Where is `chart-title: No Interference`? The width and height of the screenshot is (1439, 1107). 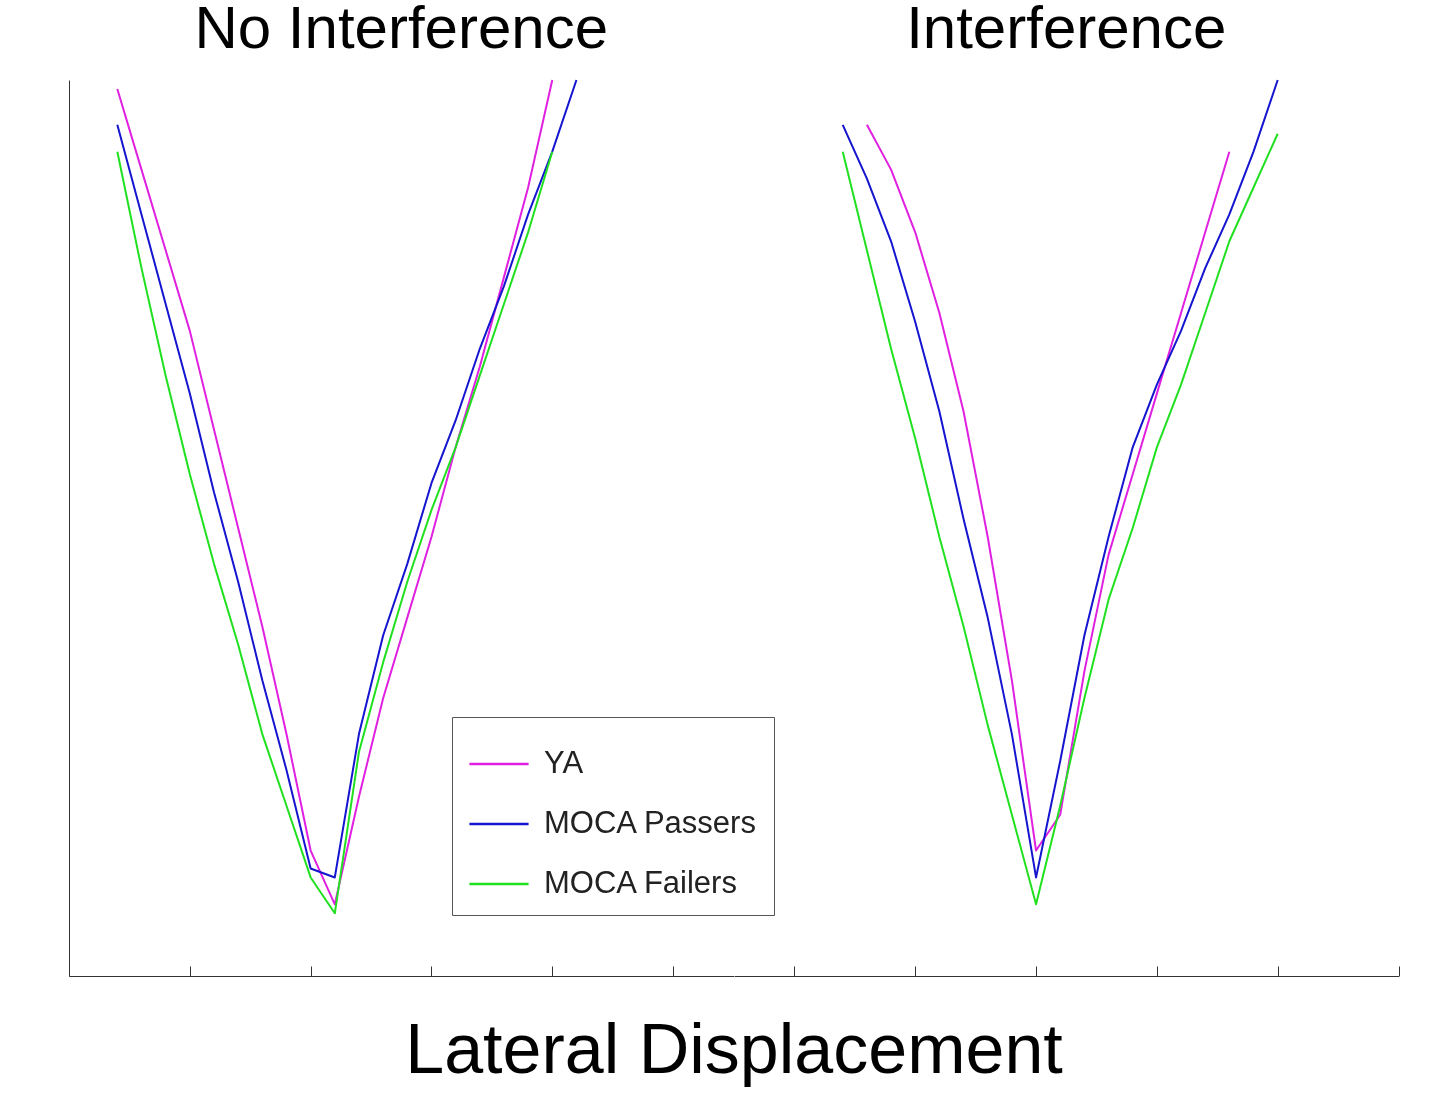 chart-title: No Interference is located at coordinates (401, 30).